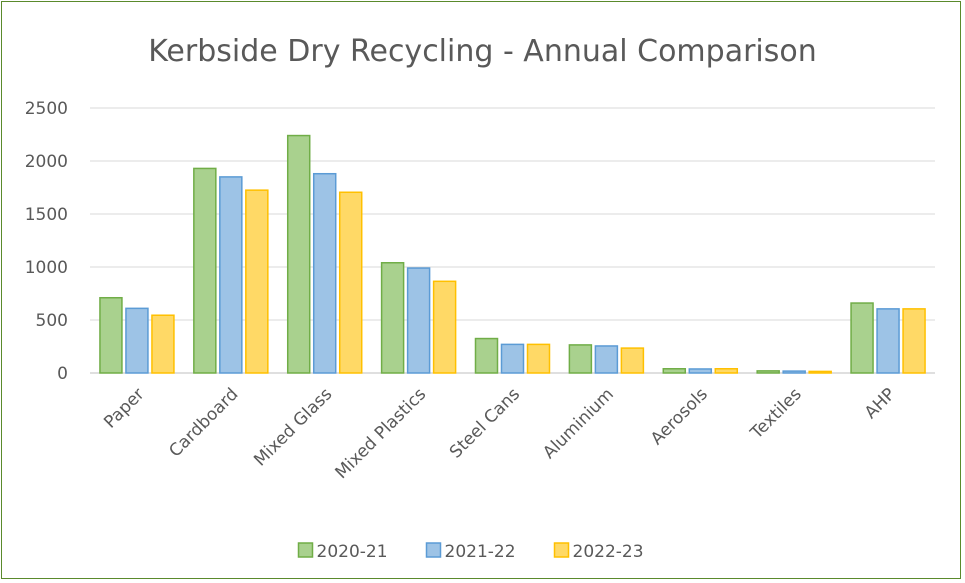  I want to click on x-tick-label: Aluminium, so click(578, 423).